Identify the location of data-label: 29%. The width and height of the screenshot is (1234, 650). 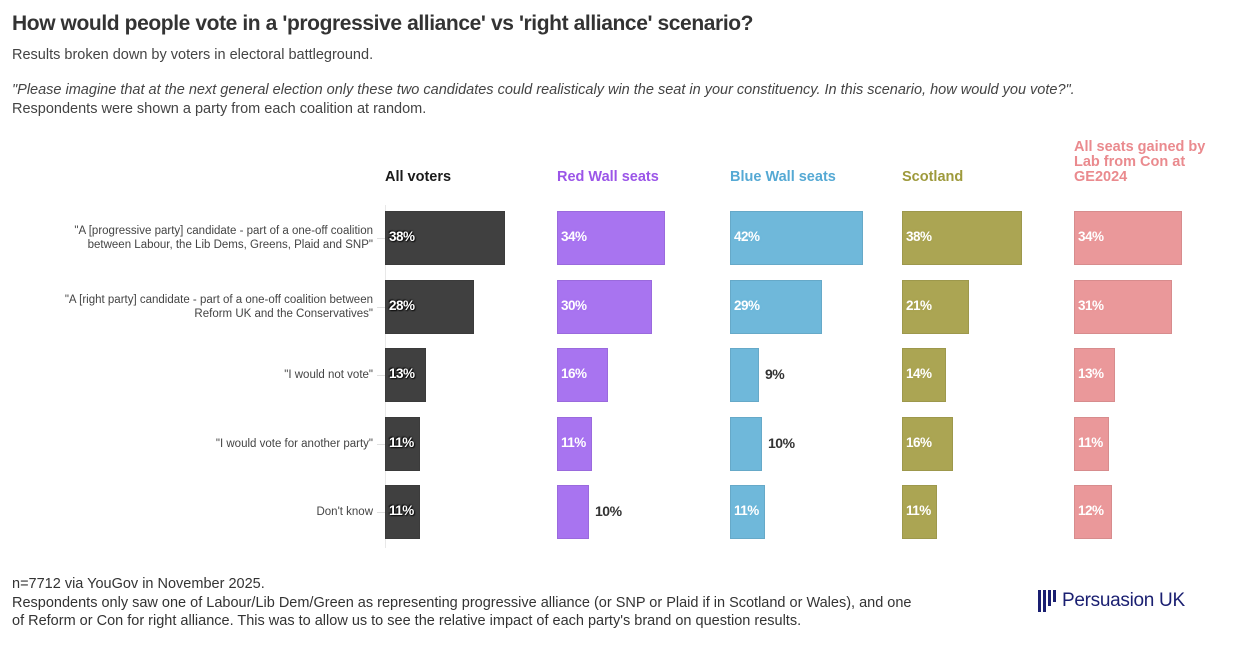
(747, 305).